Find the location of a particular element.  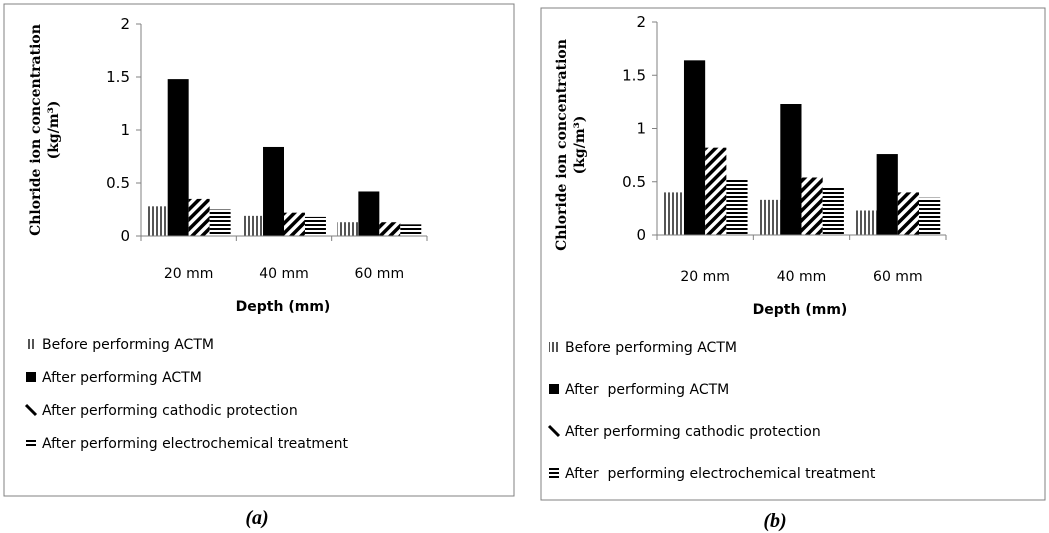

panel-caption: (a) is located at coordinates (256, 518).